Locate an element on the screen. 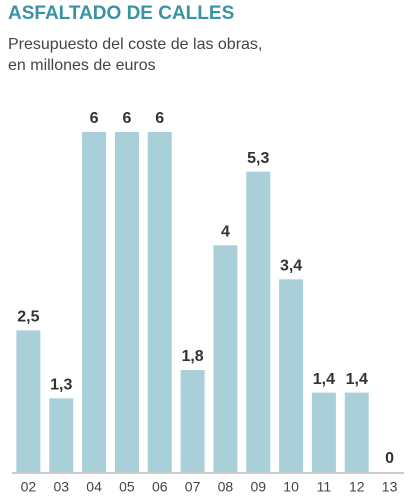 The width and height of the screenshot is (414, 502). x-tick-label: 13 is located at coordinates (390, 487).